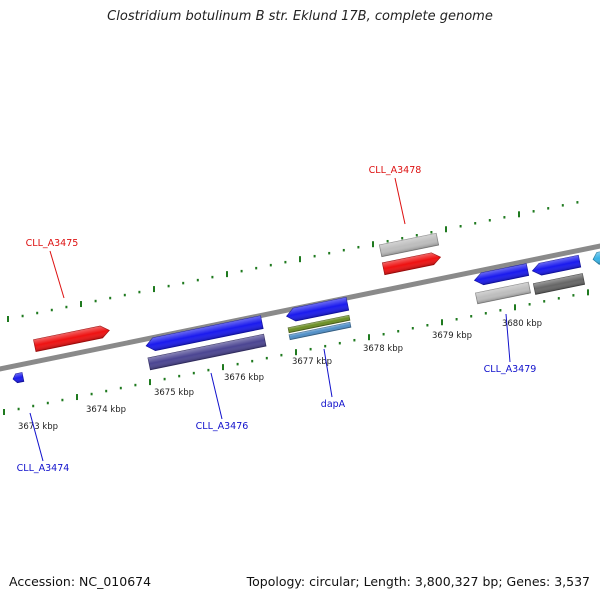 The height and width of the screenshot is (600, 600). I want to click on gene-cll_a3478-cds, so click(411, 263).